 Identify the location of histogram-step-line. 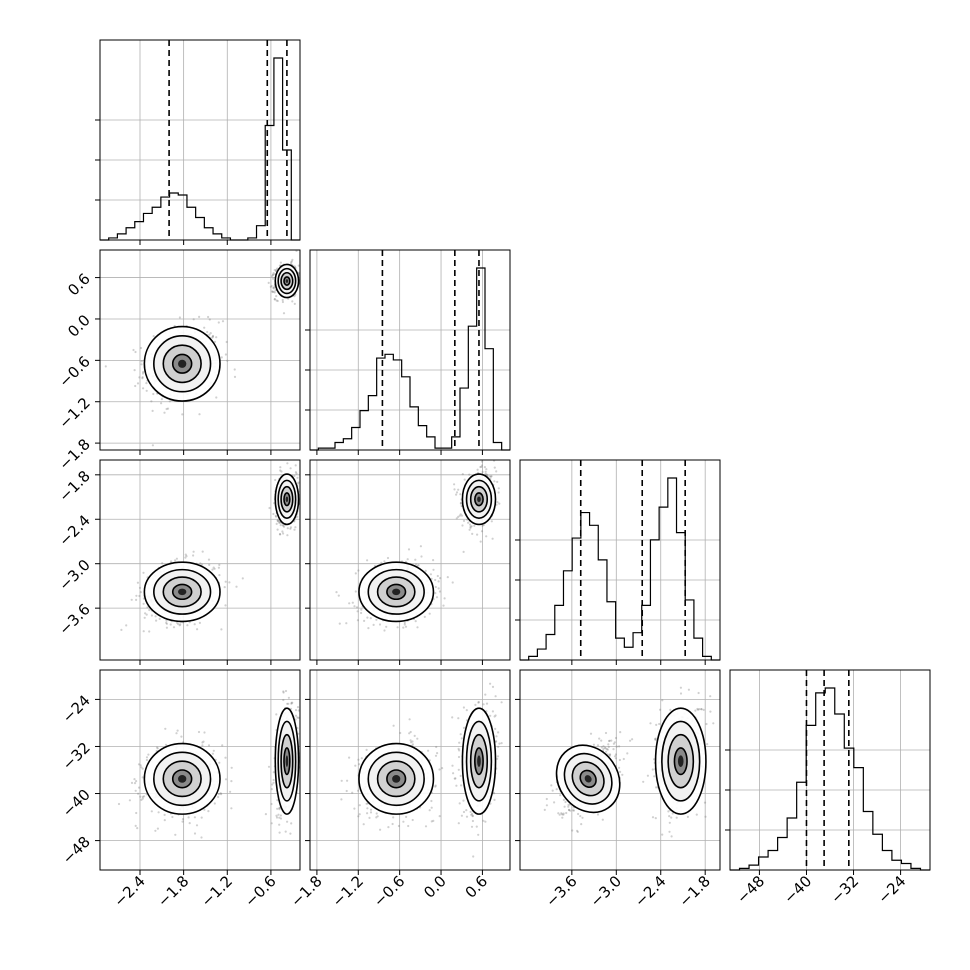
(410, 359).